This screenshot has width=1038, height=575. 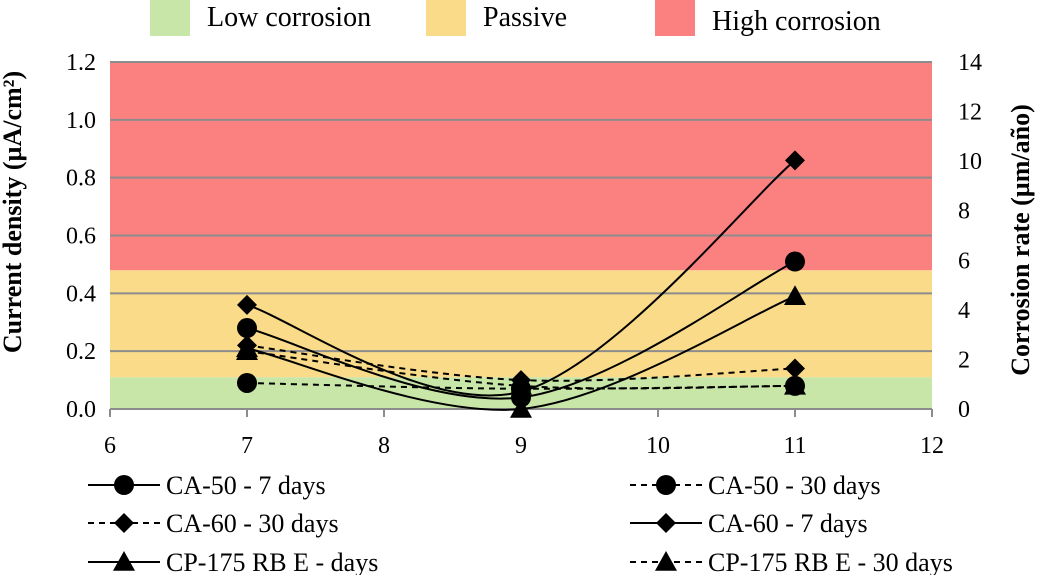 I want to click on zone-legend-label-low: Low corrosion, so click(x=289, y=17).